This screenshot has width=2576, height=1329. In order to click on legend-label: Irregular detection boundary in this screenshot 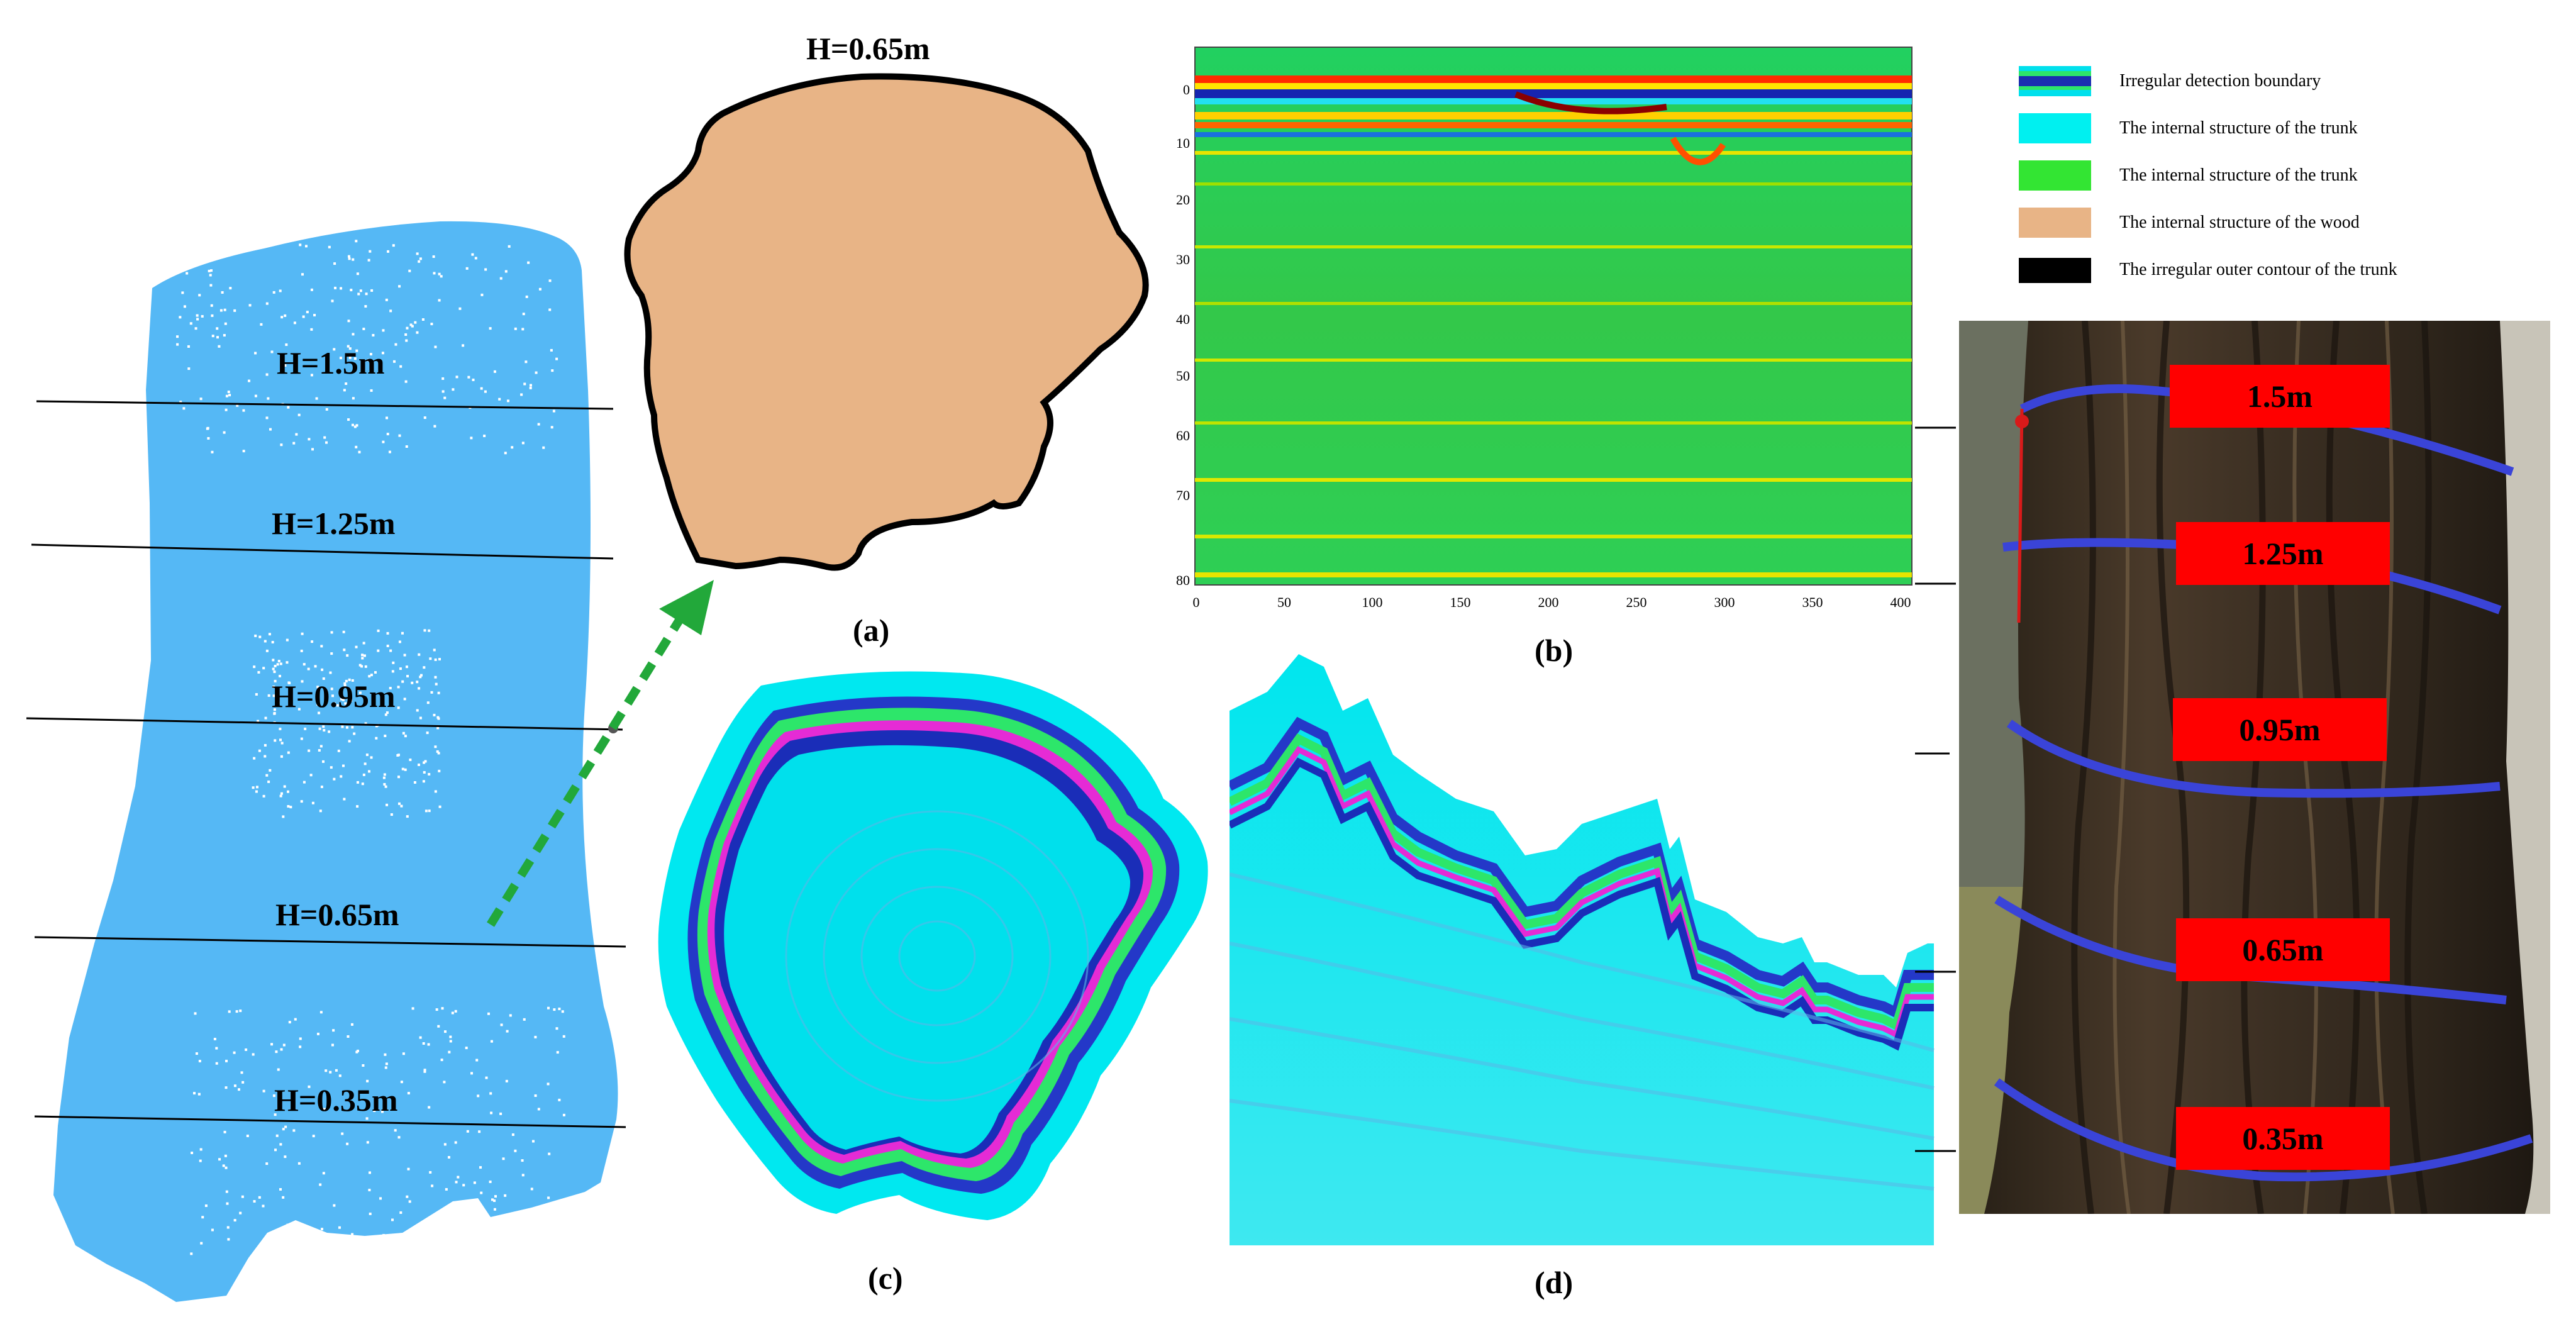, I will do `click(2220, 81)`.